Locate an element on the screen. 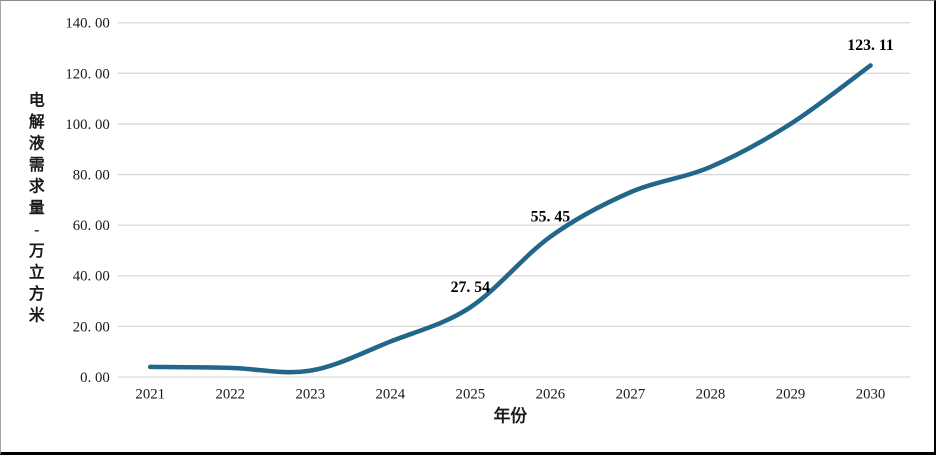 The width and height of the screenshot is (939, 457). y-tick-label: 20. 00 is located at coordinates (91, 327).